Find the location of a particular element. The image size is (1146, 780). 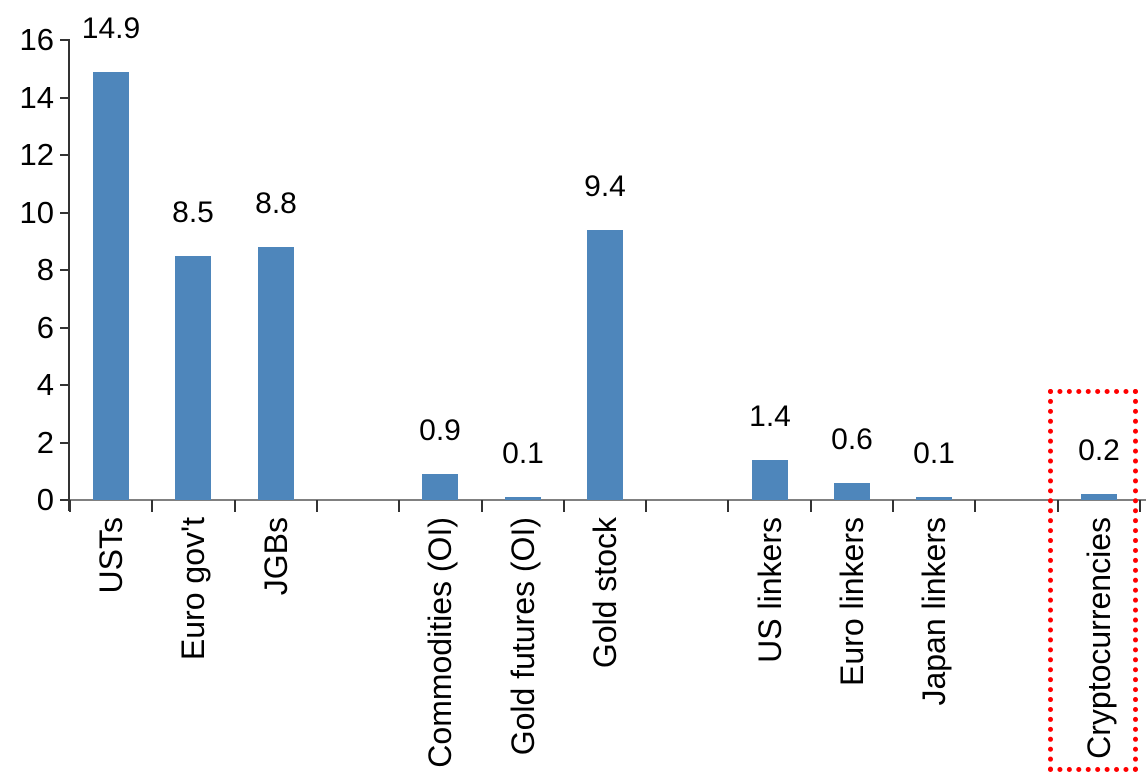

y-axis-tick-label: 10 is located at coordinates (36, 212).